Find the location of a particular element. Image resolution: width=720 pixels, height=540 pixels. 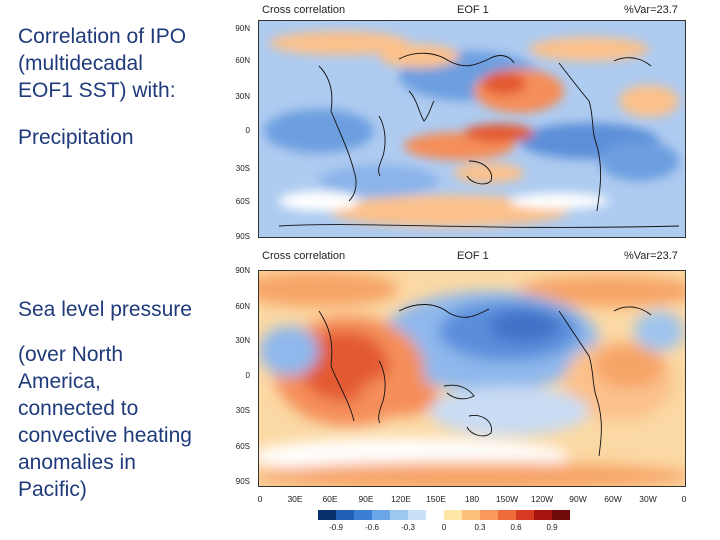

lon-tick: 60E is located at coordinates (330, 499).